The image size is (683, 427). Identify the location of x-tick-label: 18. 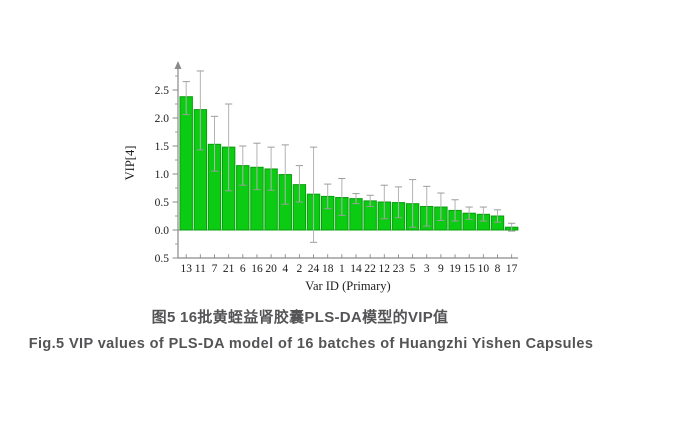
(328, 269).